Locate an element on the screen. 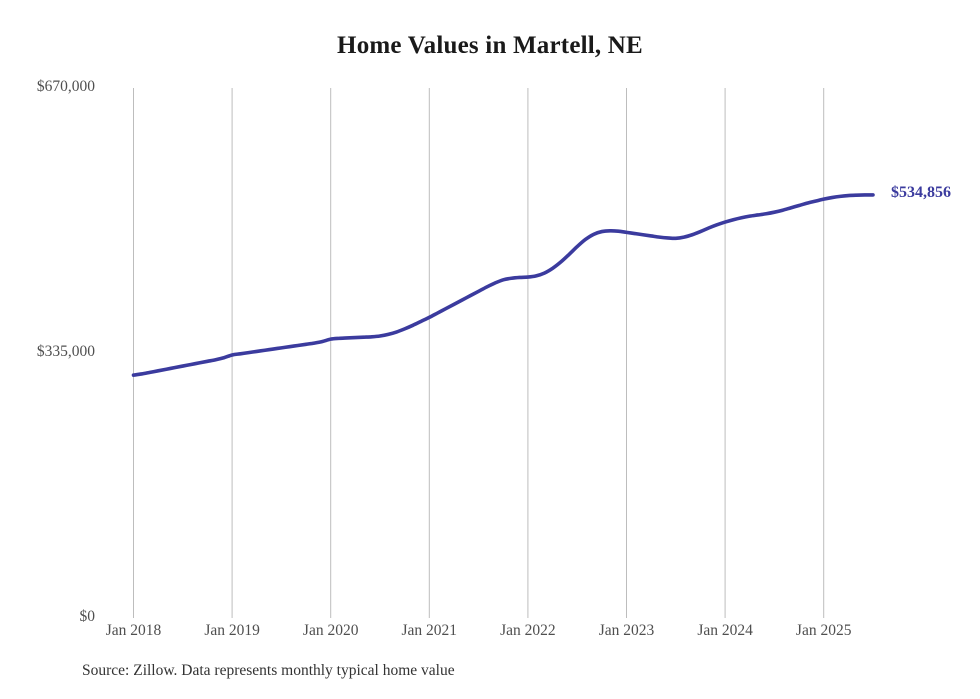 The image size is (980, 699). x-tick-label: Jan 2022 is located at coordinates (528, 630).